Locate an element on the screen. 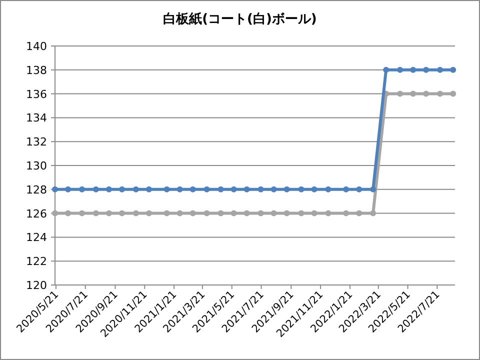  y-tick-label: 124 is located at coordinates (36, 237).